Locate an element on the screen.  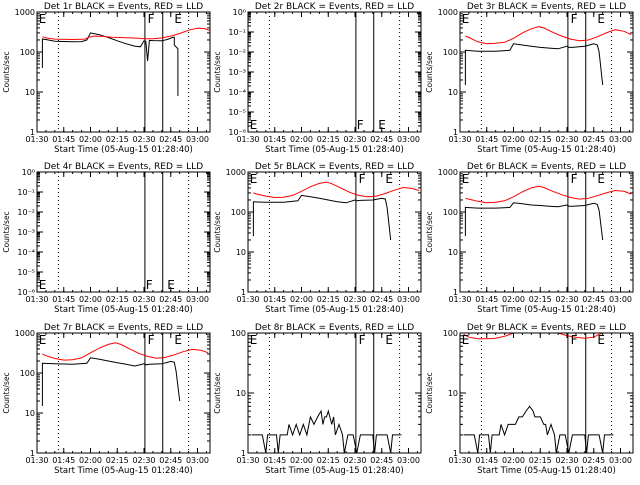
panel-title: Det 8r BLACK = Events, RED = LLD is located at coordinates (334, 328).